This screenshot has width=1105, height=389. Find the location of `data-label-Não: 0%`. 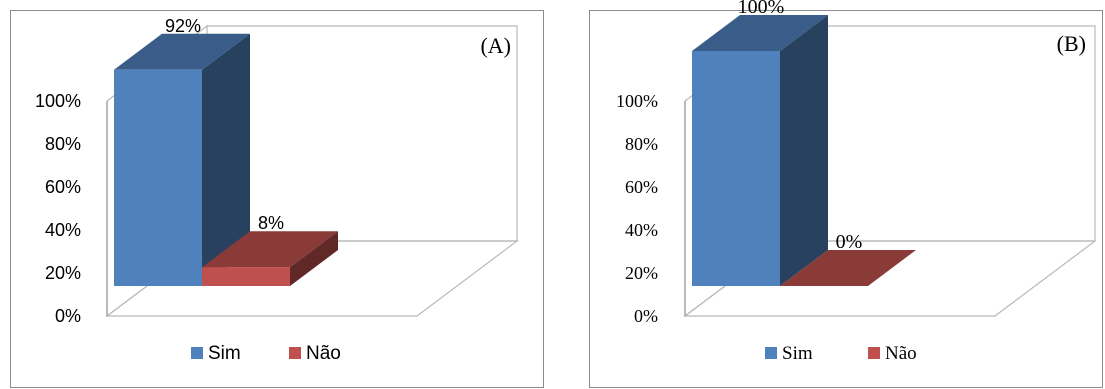

data-label-Não: 0% is located at coordinates (849, 242).